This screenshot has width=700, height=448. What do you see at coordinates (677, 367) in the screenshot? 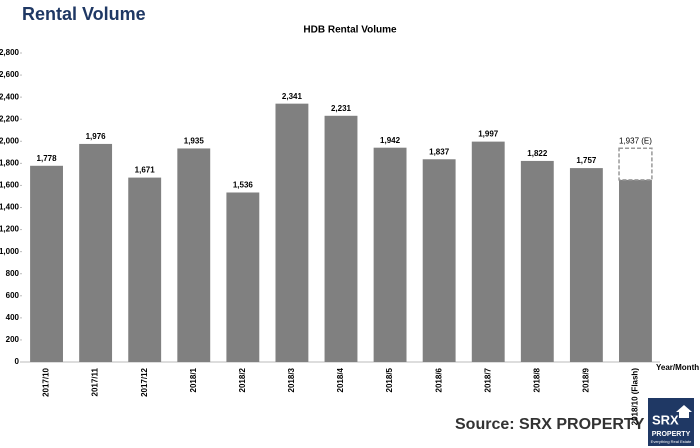
I see `x-axis-label: Year/Month` at bounding box center [677, 367].